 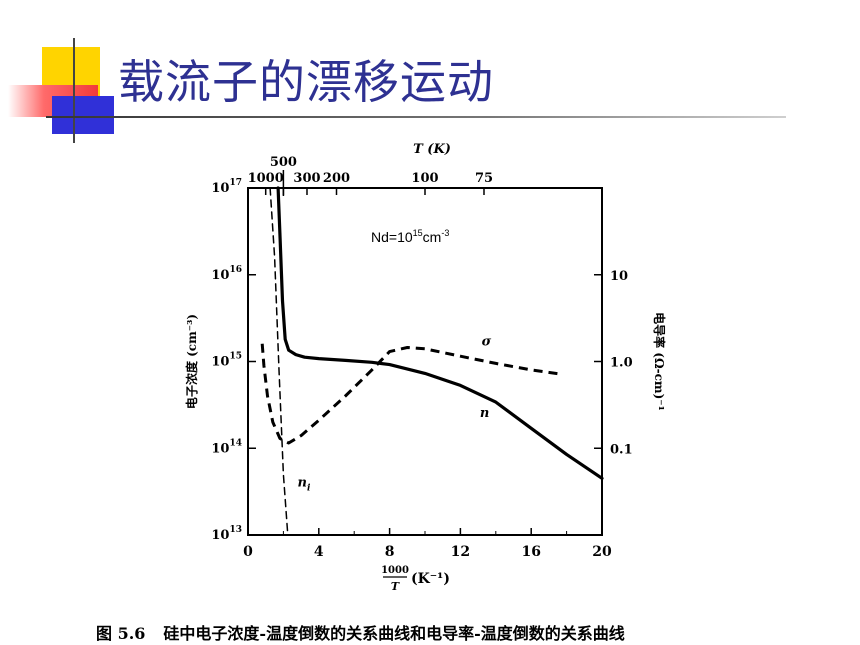 What do you see at coordinates (226, 534) in the screenshot?
I see `y-left-tick-label: 1013` at bounding box center [226, 534].